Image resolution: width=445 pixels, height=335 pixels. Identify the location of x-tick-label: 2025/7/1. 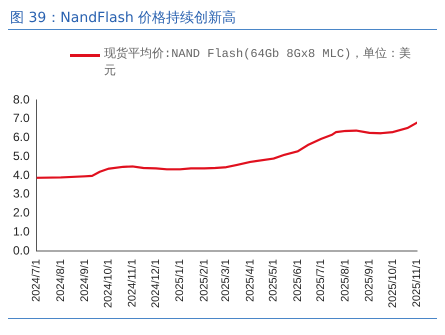
(321, 280).